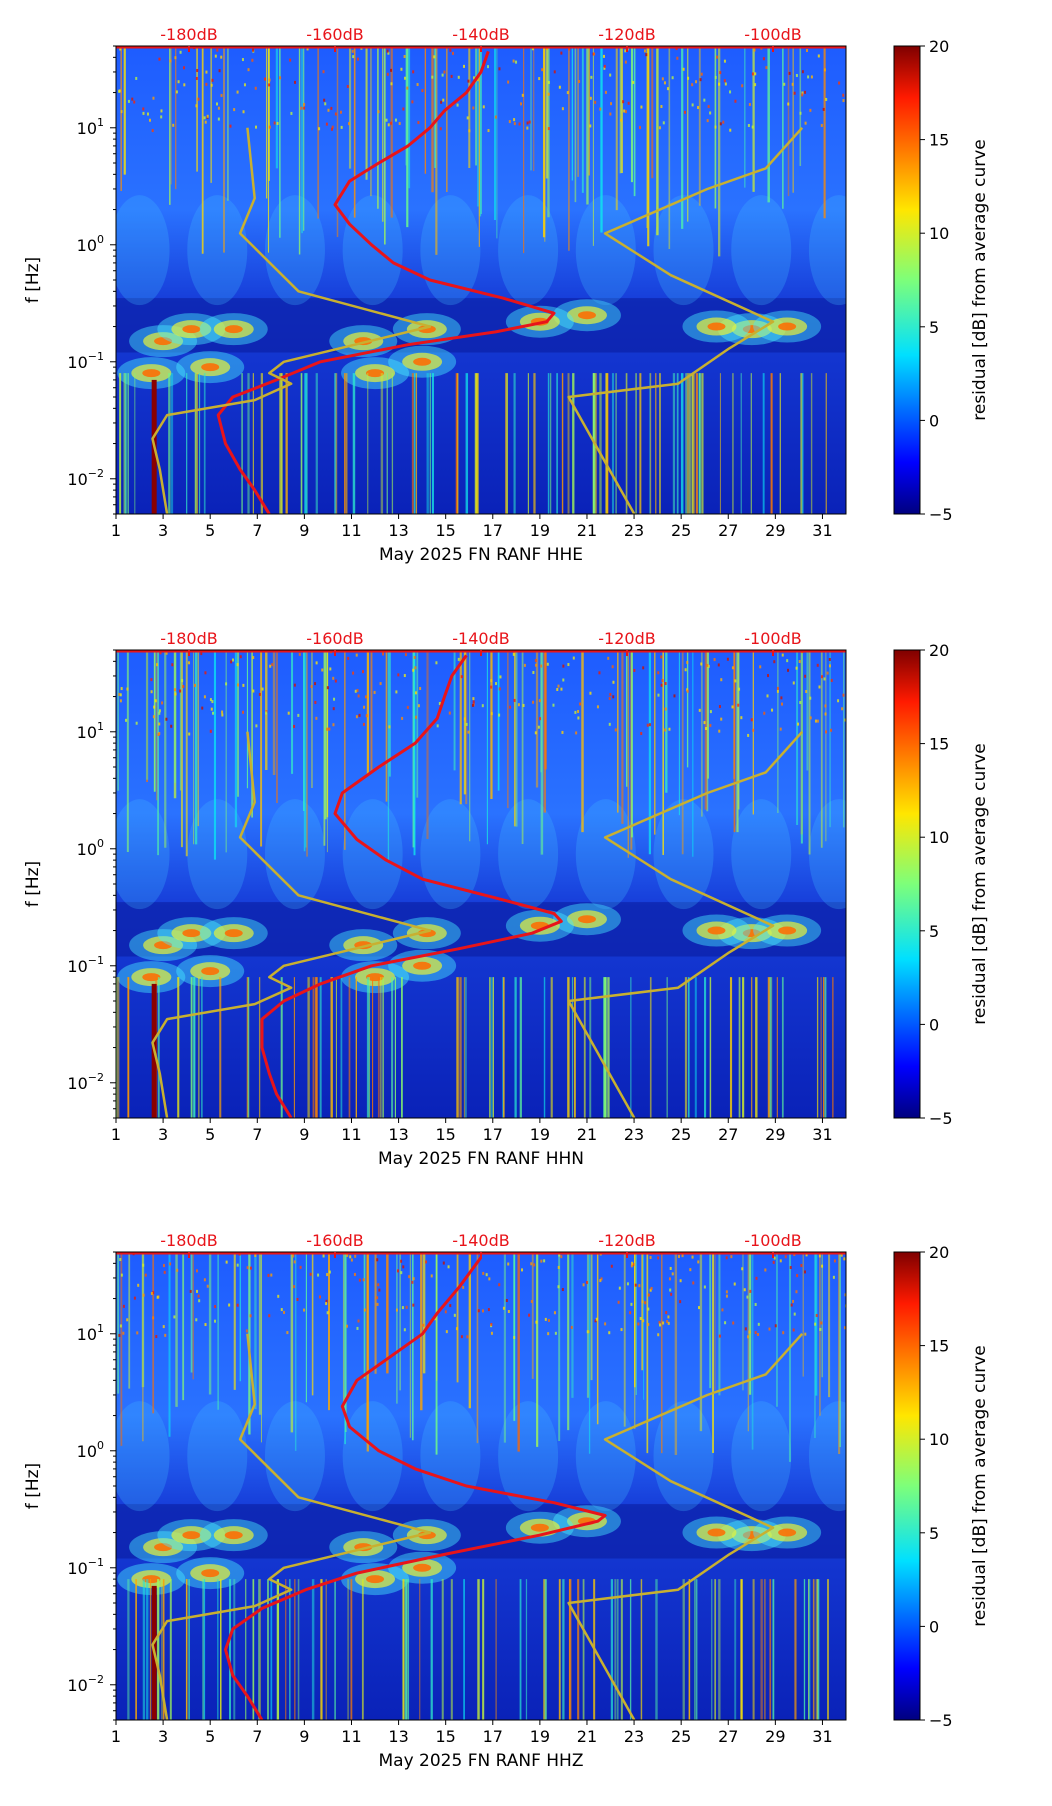 This screenshot has height=1806, width=1052. What do you see at coordinates (493, 1736) in the screenshot?
I see `x-tick-label: 17` at bounding box center [493, 1736].